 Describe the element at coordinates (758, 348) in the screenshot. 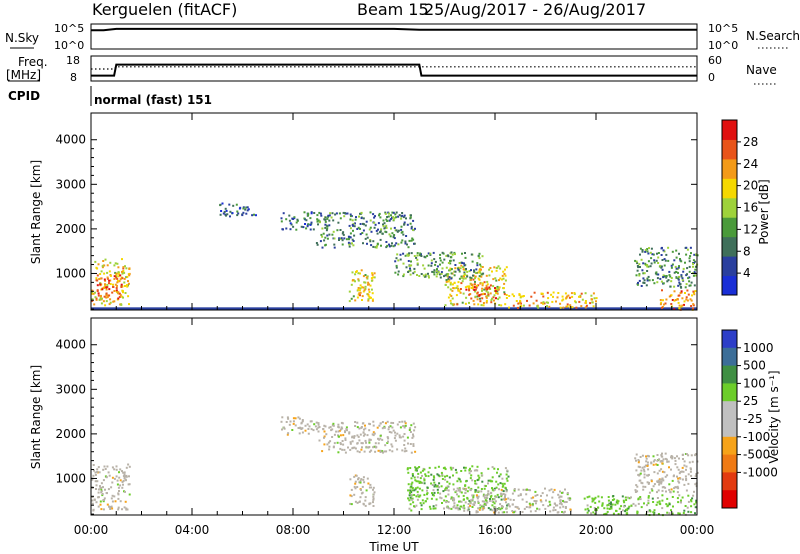

I see `velocity-colorbar-tick-label: 1000` at that location.